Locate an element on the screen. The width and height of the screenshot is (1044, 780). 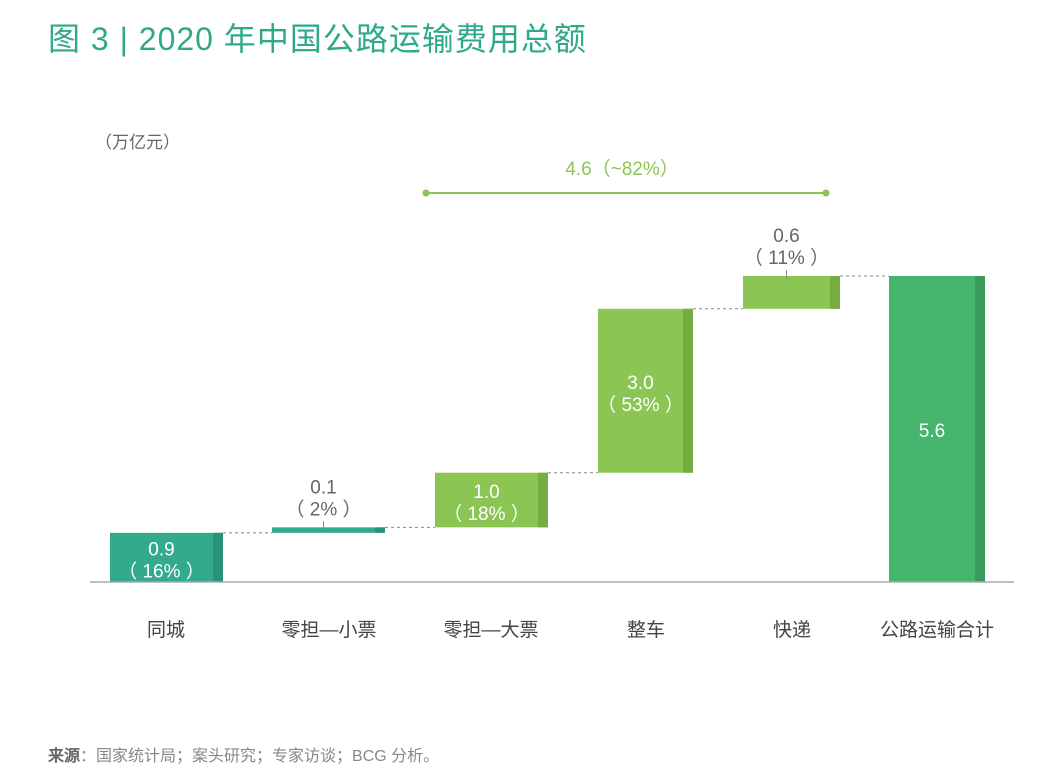
source-text: ：国家统计局；案头研究；专家访谈；BCG 分析。 is located at coordinates (260, 756).